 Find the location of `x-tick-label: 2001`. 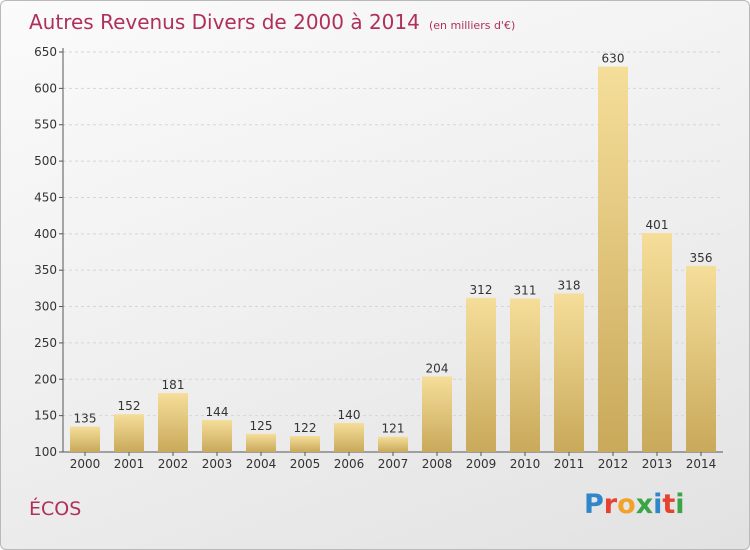

x-tick-label: 2001 is located at coordinates (129, 464).